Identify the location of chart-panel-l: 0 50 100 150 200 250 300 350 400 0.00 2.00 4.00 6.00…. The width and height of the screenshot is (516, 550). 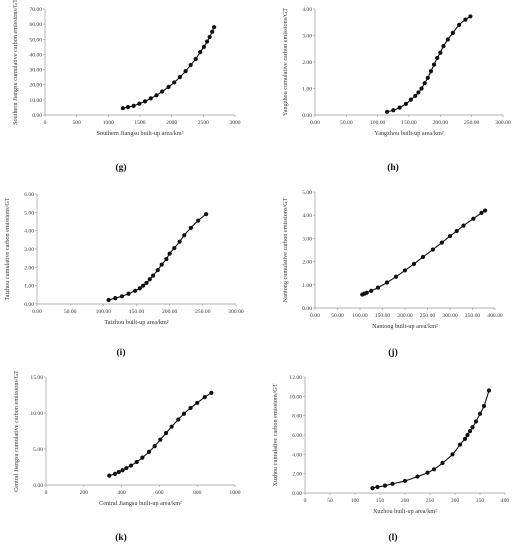
(390, 459).